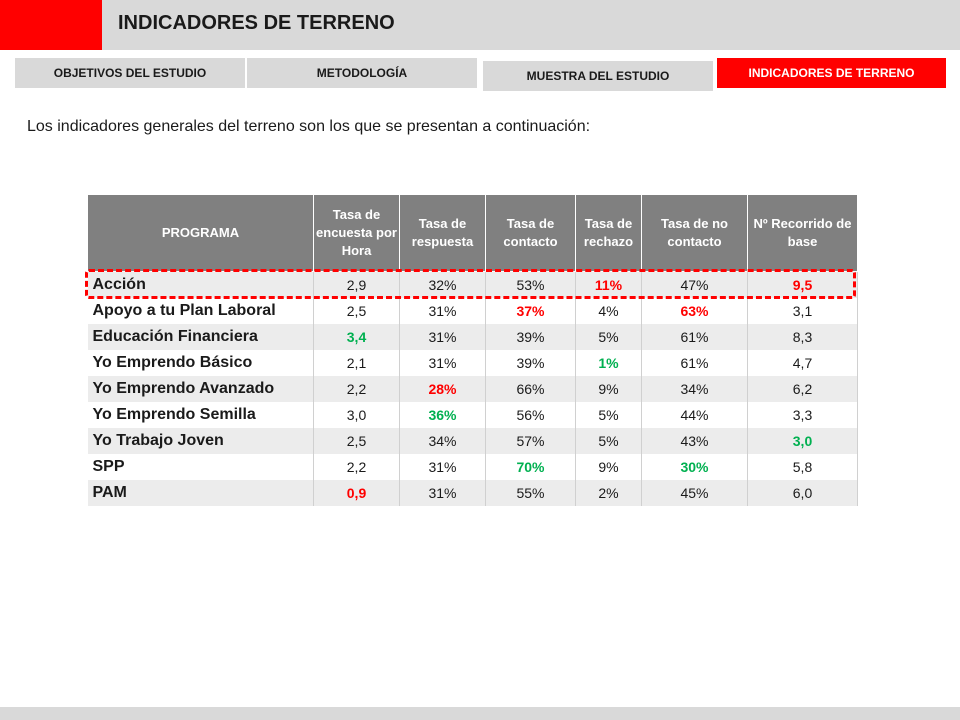  What do you see at coordinates (608, 493) in the screenshot?
I see `value-cell: 2%` at bounding box center [608, 493].